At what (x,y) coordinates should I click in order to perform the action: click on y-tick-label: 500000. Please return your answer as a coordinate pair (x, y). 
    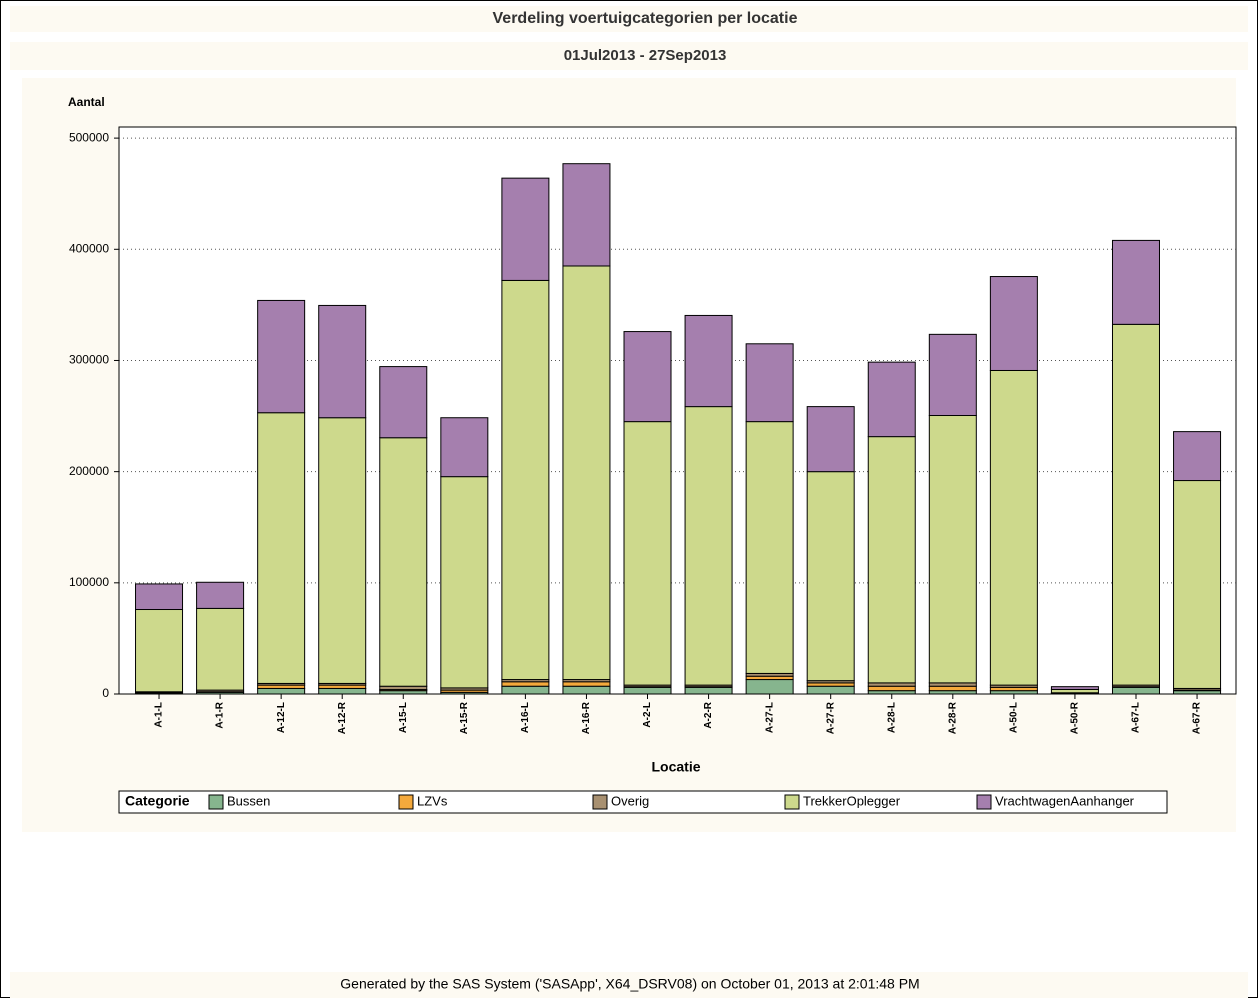
    Looking at the image, I should click on (89, 137).